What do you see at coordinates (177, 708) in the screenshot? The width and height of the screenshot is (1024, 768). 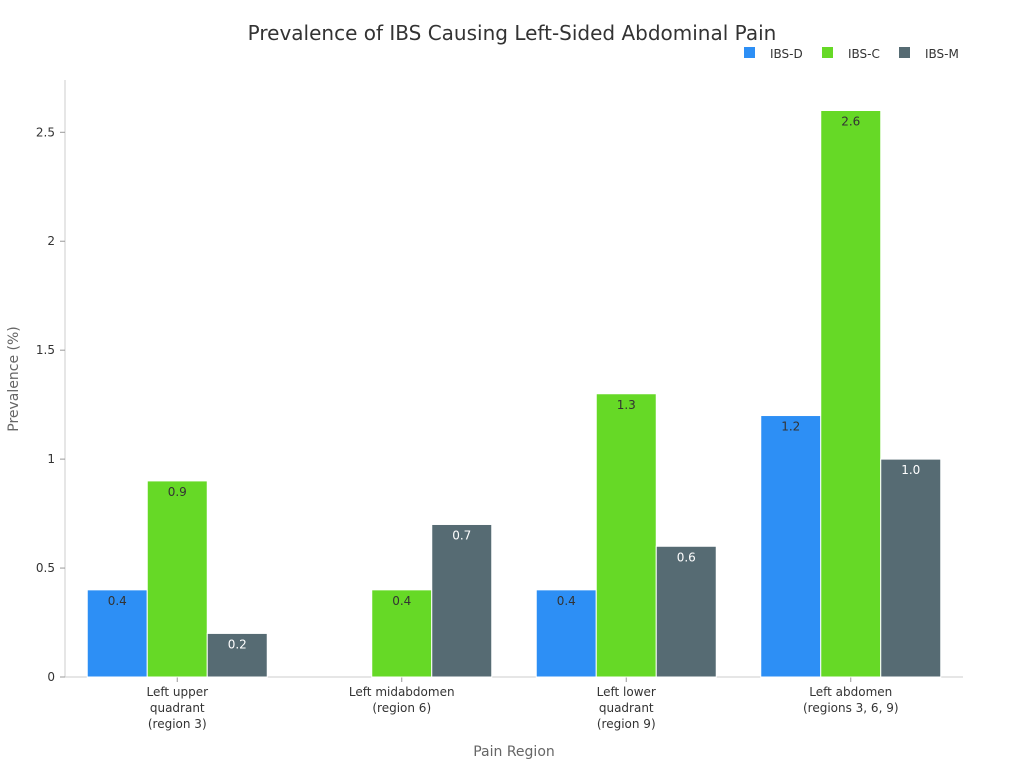 I see `x-tick-label: Left upper quadrant (region 3)` at bounding box center [177, 708].